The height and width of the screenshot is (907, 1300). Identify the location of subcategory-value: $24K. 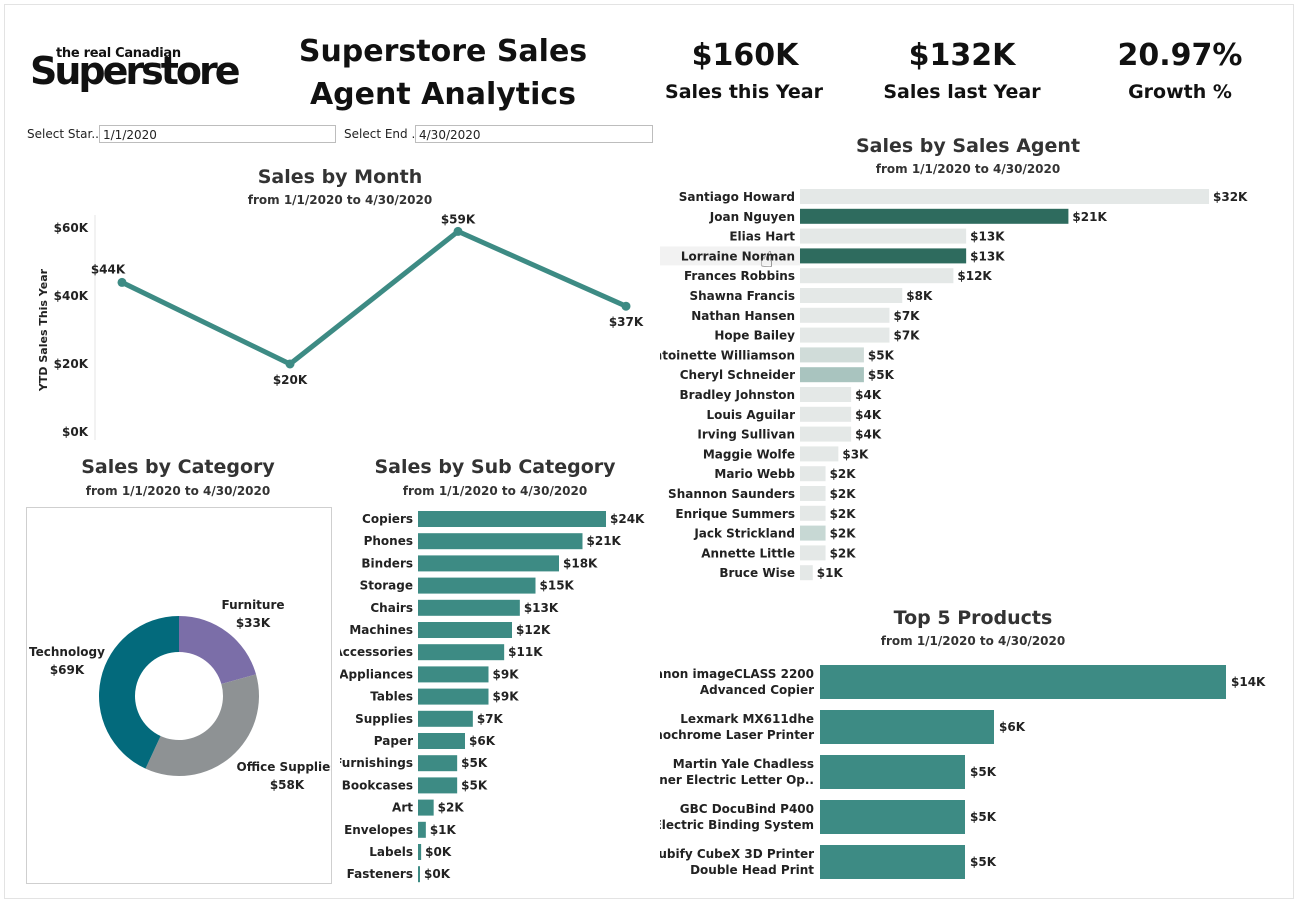
(627, 519).